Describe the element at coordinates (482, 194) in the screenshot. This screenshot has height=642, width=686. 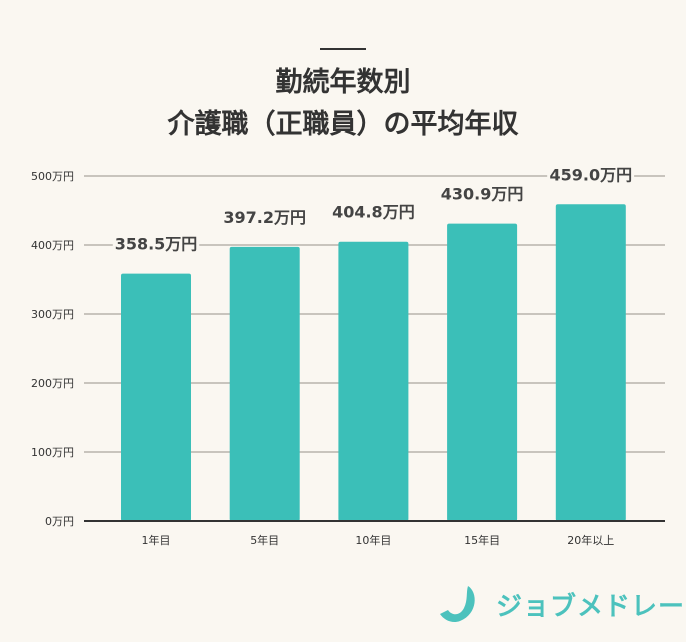
I see `data-label: 430.9万円` at that location.